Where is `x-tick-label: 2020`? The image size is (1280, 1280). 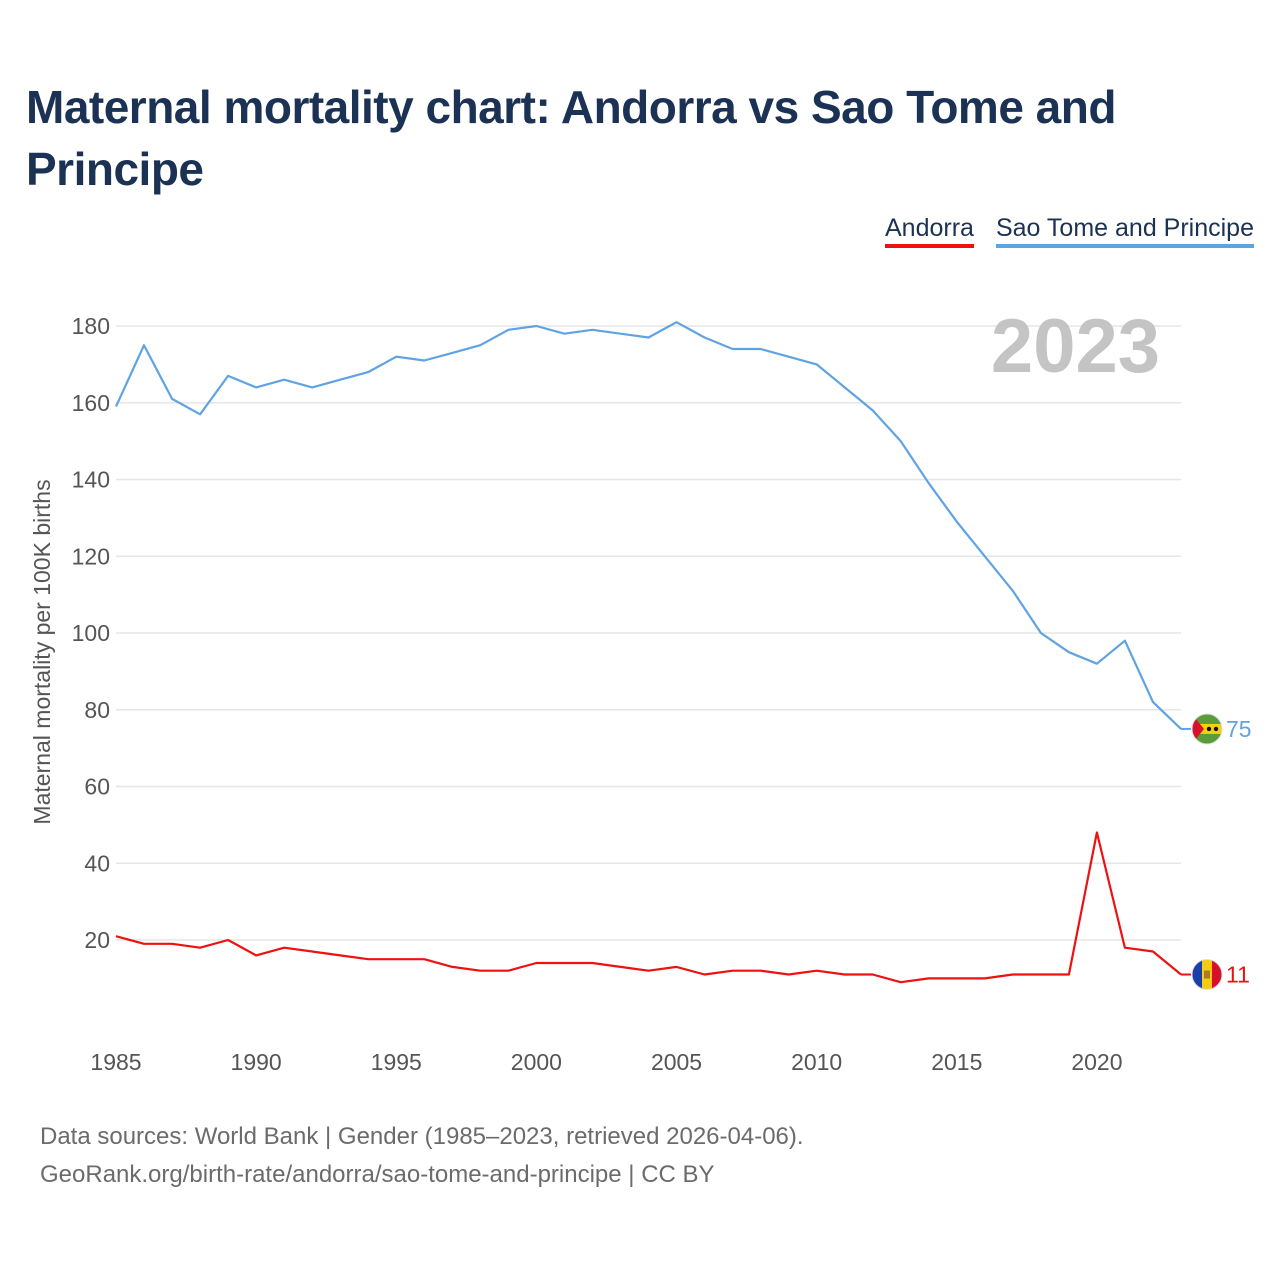
x-tick-label: 2020 is located at coordinates (1096, 1062).